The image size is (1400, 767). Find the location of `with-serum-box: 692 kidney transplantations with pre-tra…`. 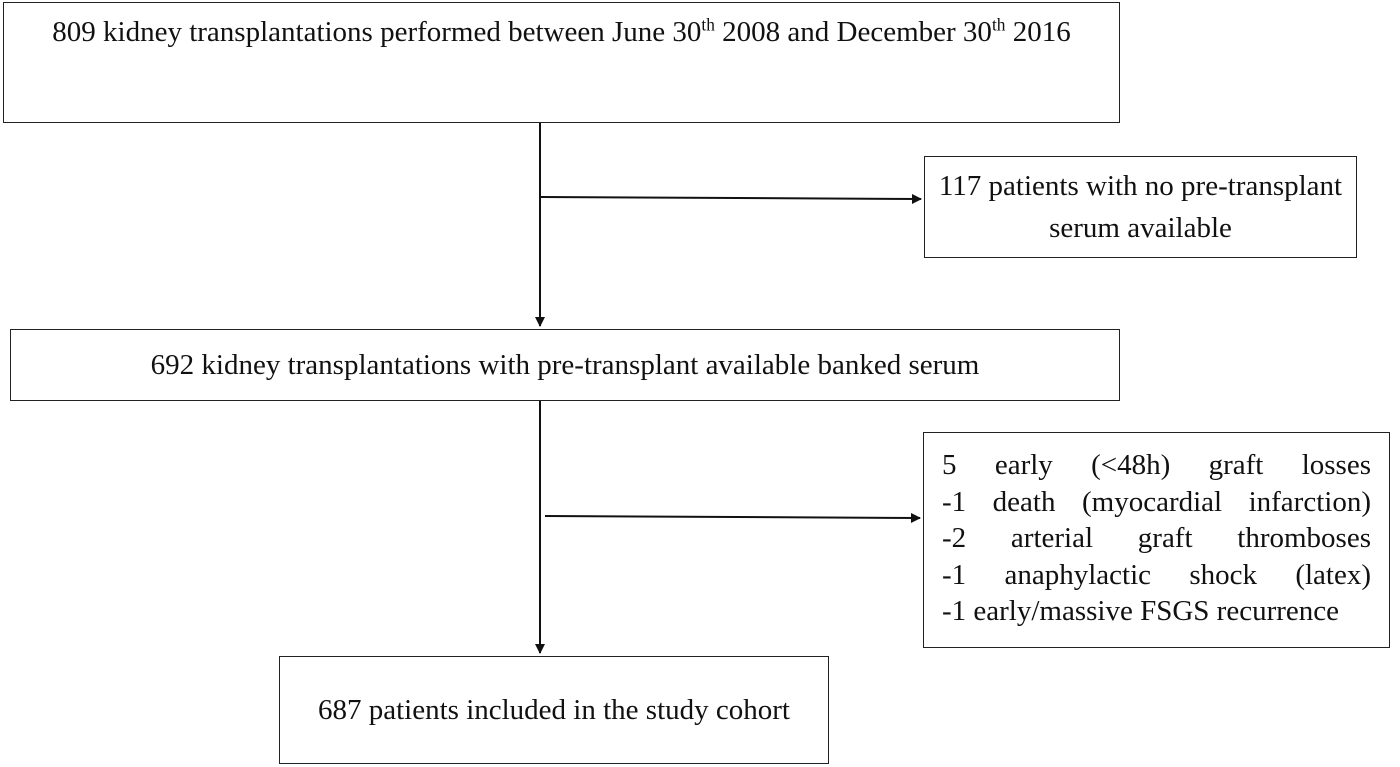

with-serum-box: 692 kidney transplantations with pre-tra… is located at coordinates (565, 365).